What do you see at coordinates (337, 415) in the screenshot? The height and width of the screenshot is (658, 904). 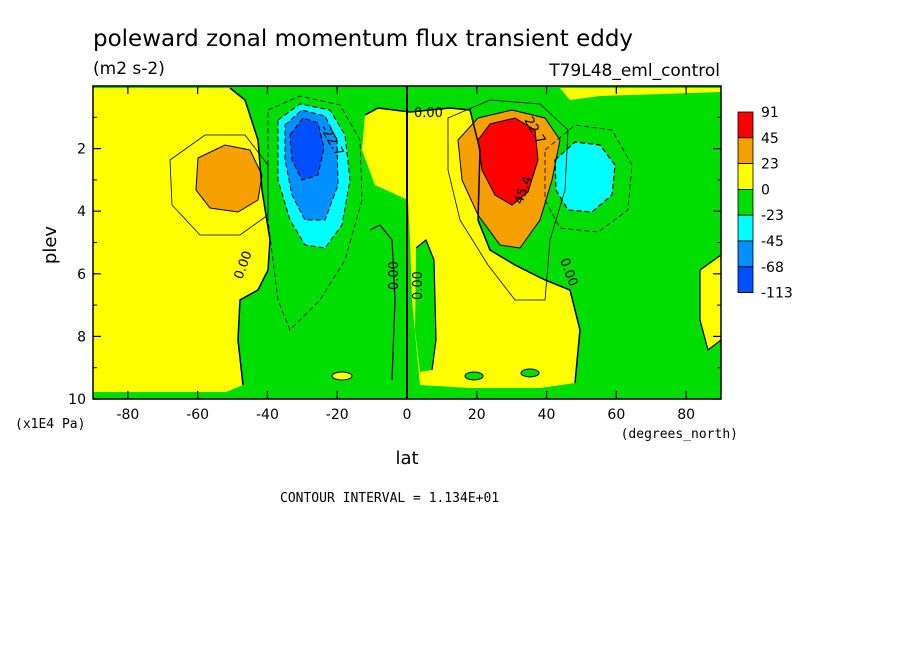 I see `x-tick-label: -20` at bounding box center [337, 415].